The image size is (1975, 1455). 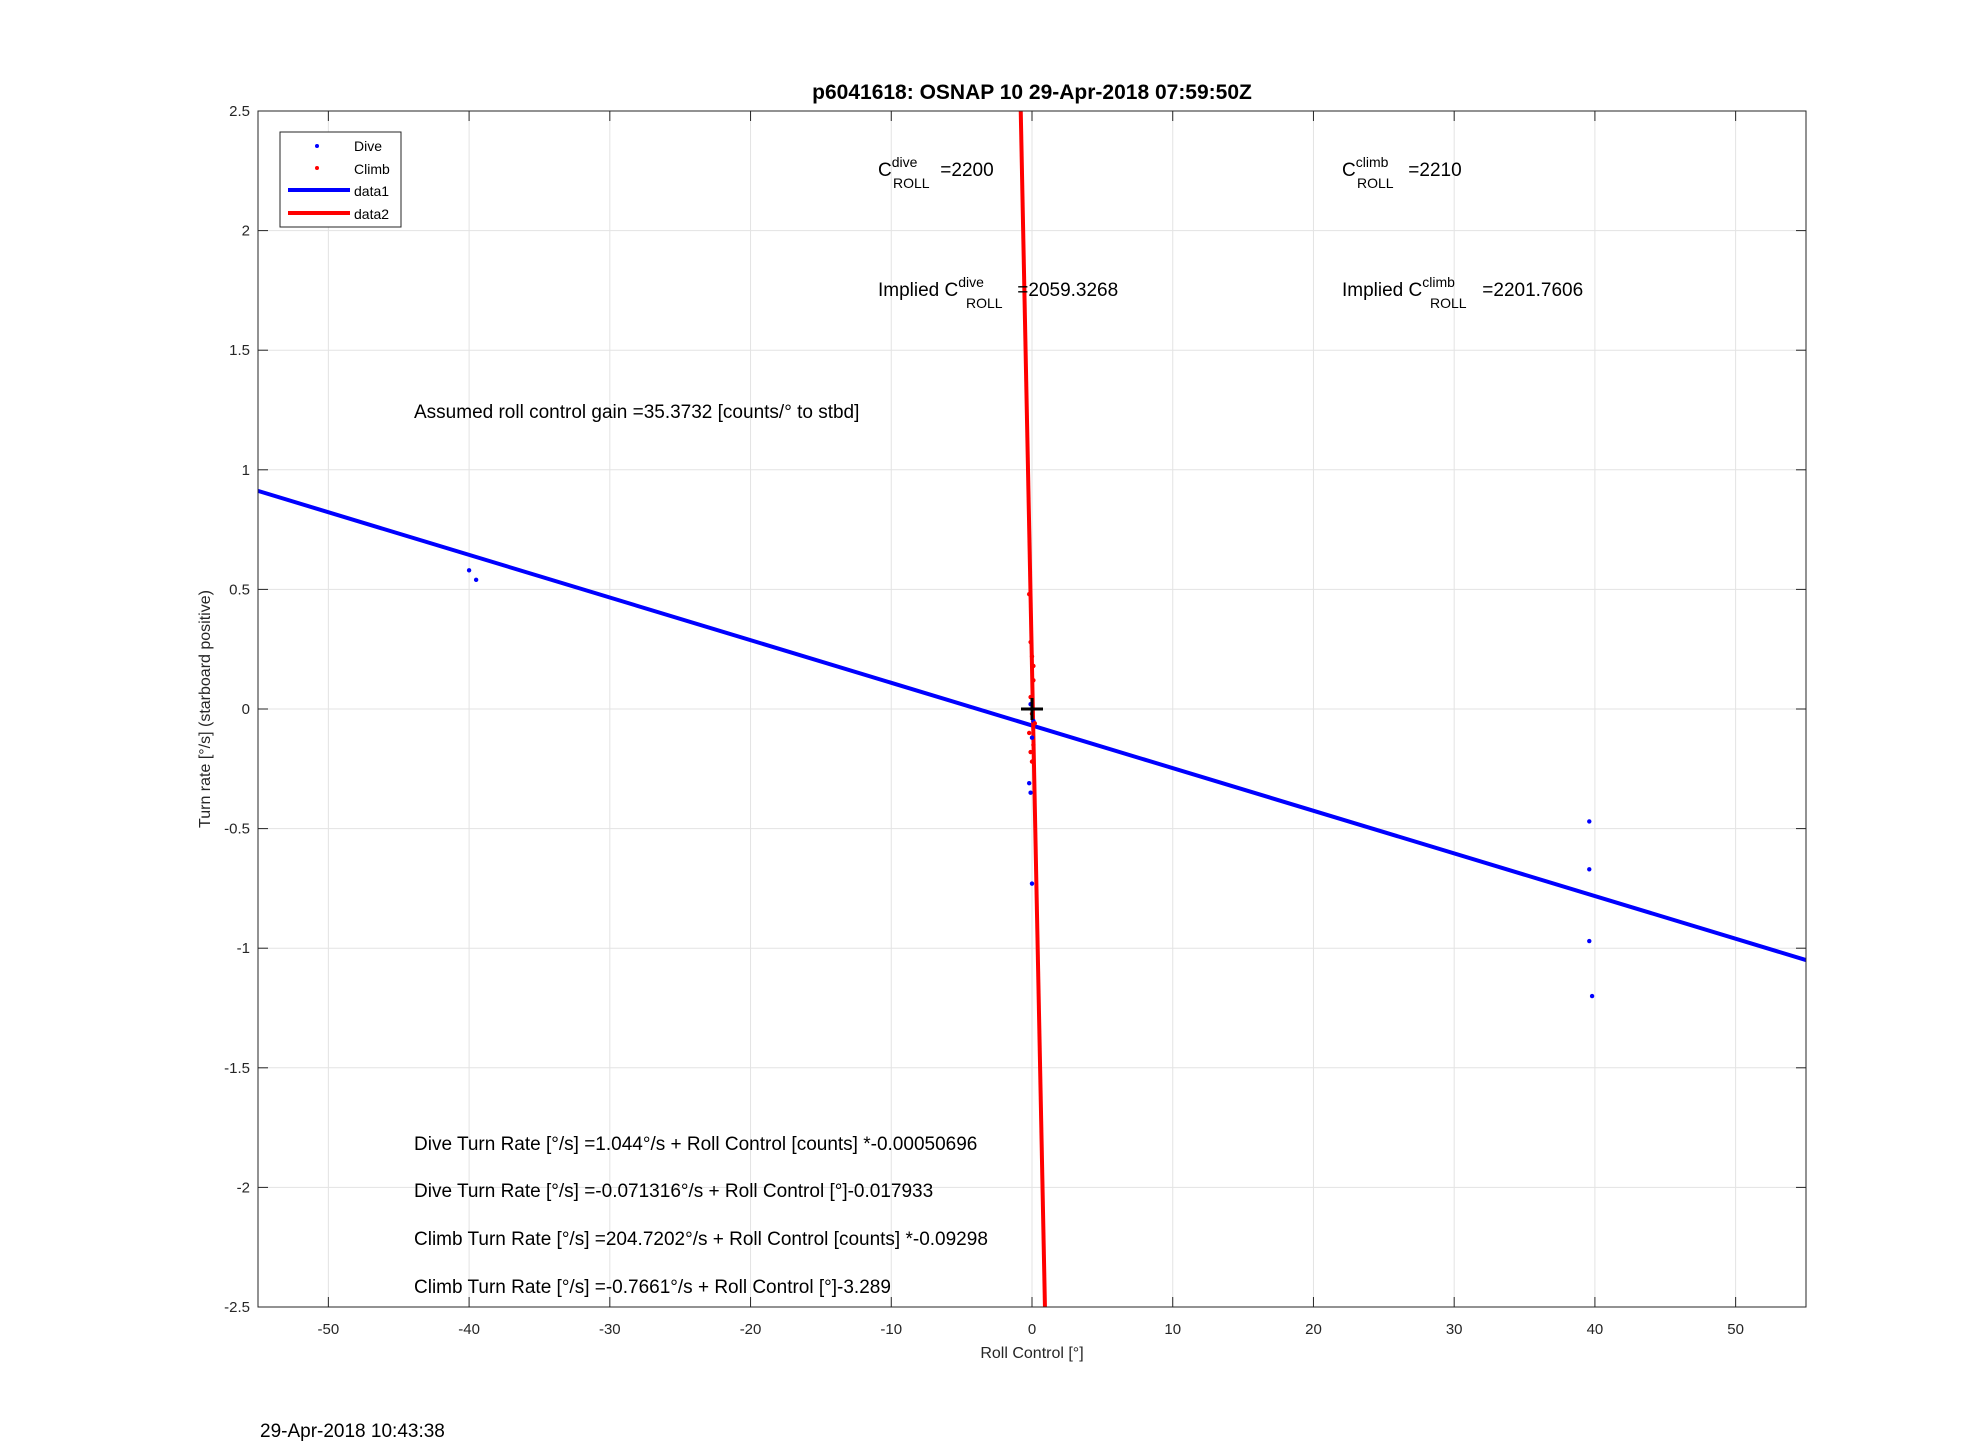 I want to click on implied-dive-prefix: Implied C, so click(x=918, y=290).